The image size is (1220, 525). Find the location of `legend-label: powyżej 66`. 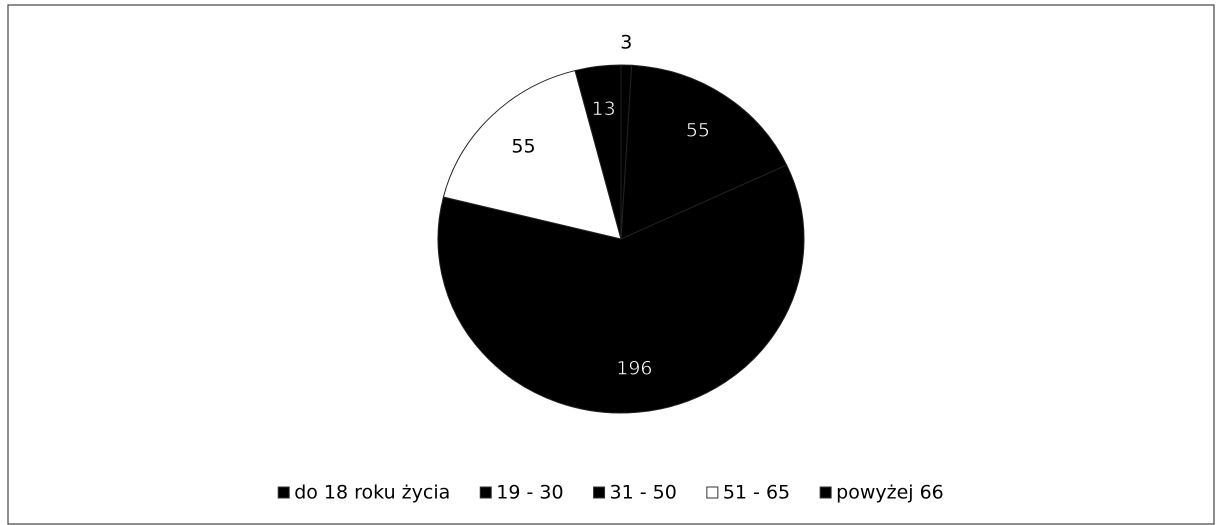

legend-label: powyżej 66 is located at coordinates (890, 493).